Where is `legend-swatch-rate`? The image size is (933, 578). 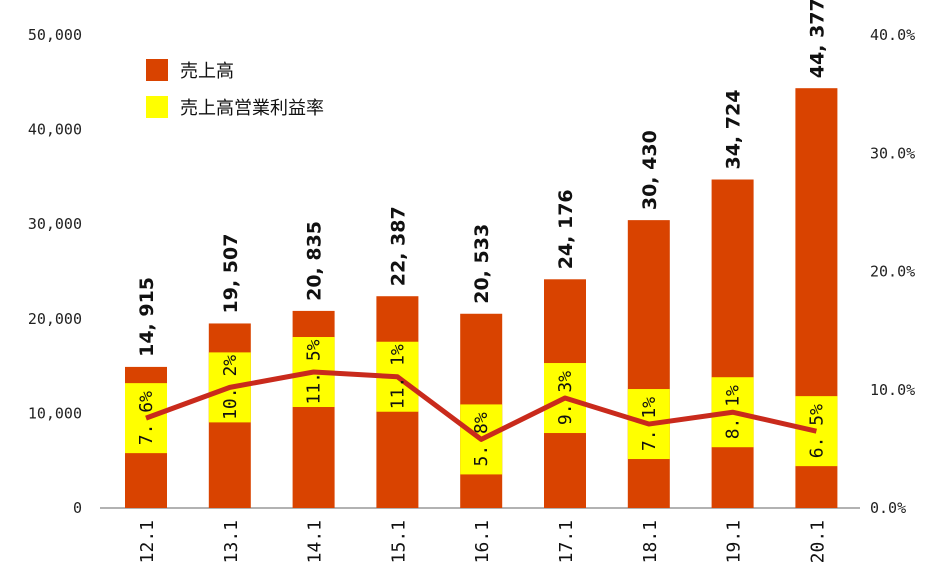
legend-swatch-rate is located at coordinates (157, 107).